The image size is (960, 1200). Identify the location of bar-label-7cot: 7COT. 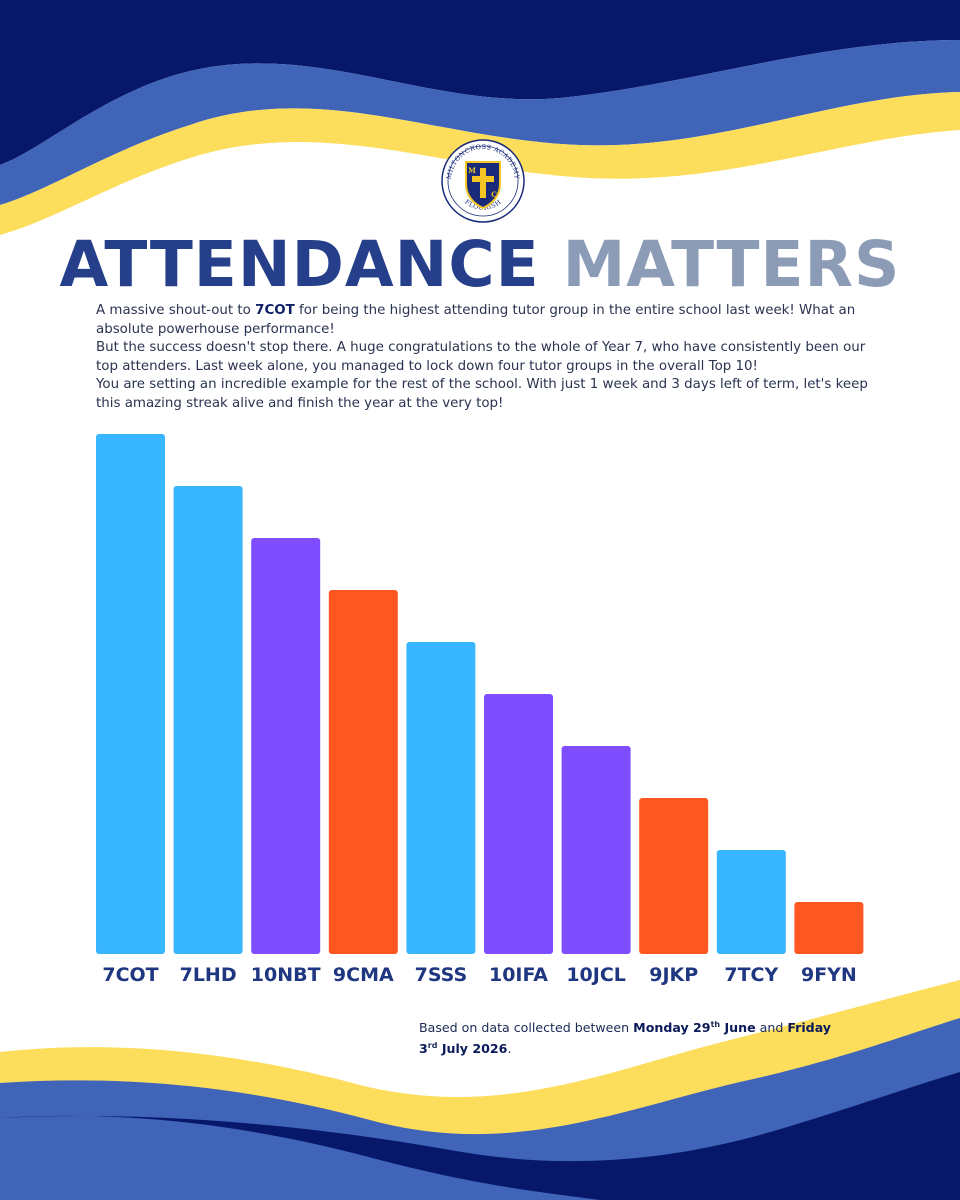
(130, 975).